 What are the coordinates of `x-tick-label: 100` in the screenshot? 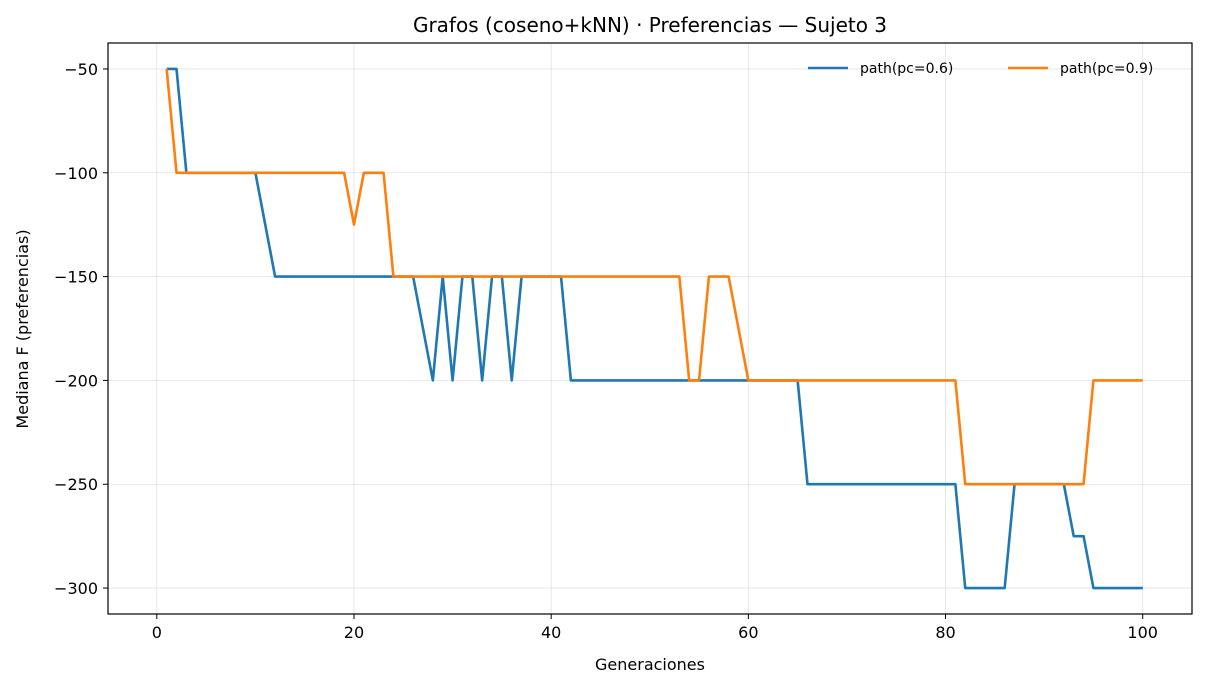 It's located at (1142, 632).